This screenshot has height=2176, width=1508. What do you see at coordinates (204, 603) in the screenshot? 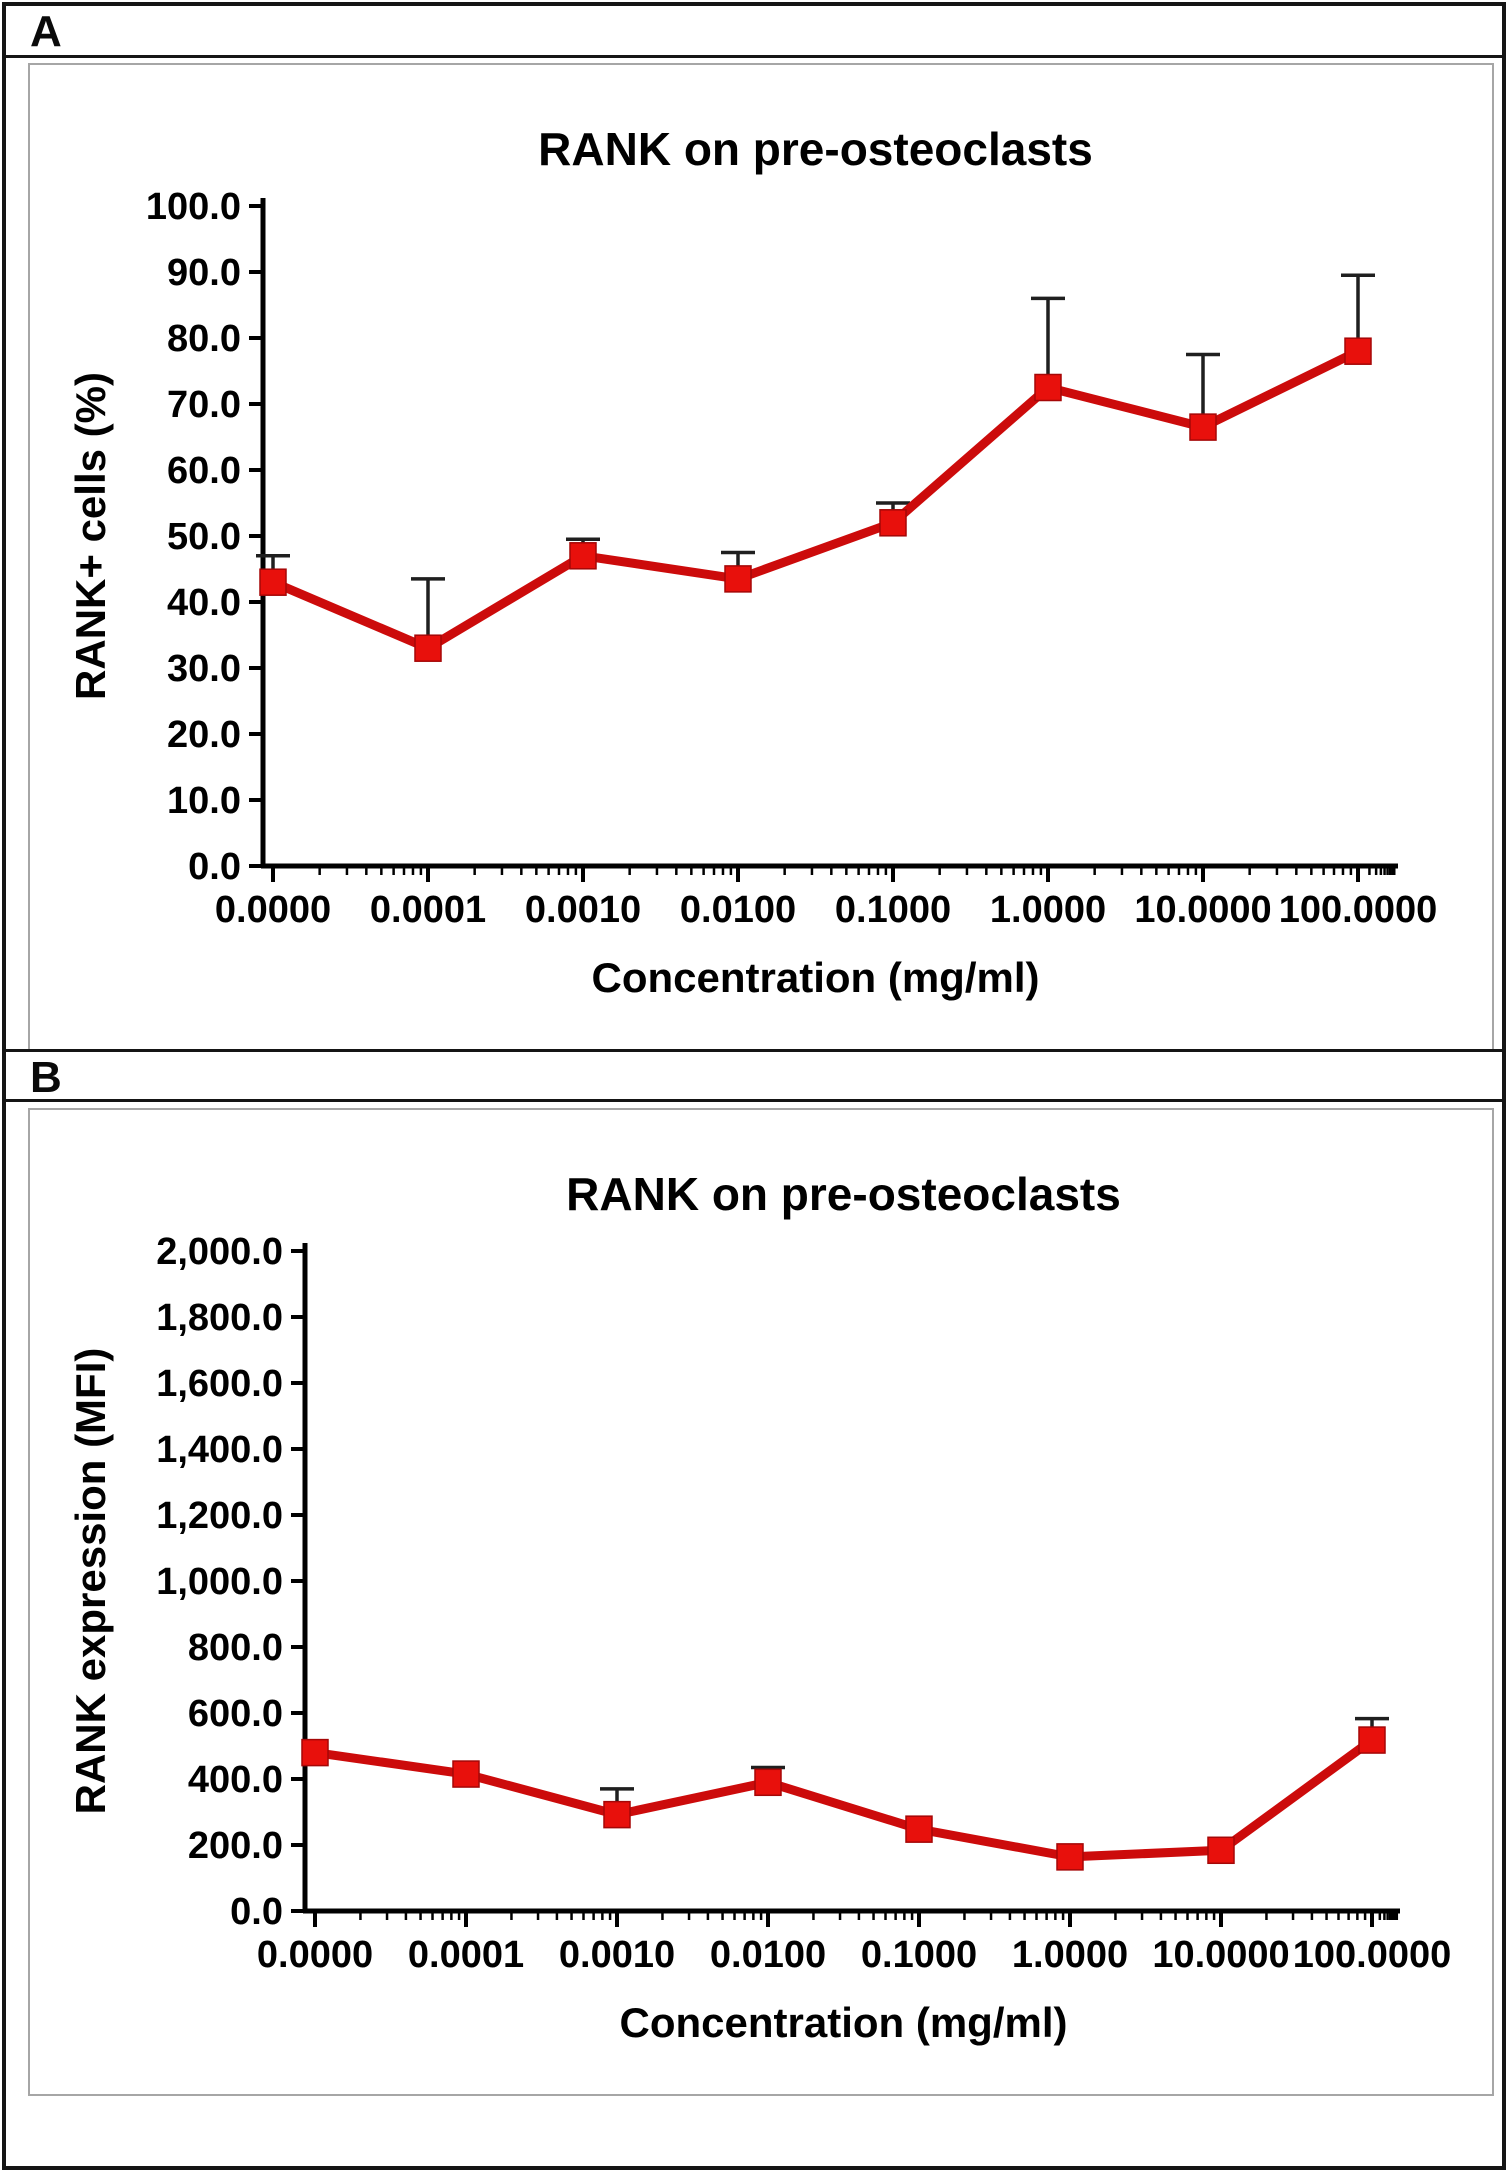
I see `y-tick-label: 40.0` at bounding box center [204, 603].